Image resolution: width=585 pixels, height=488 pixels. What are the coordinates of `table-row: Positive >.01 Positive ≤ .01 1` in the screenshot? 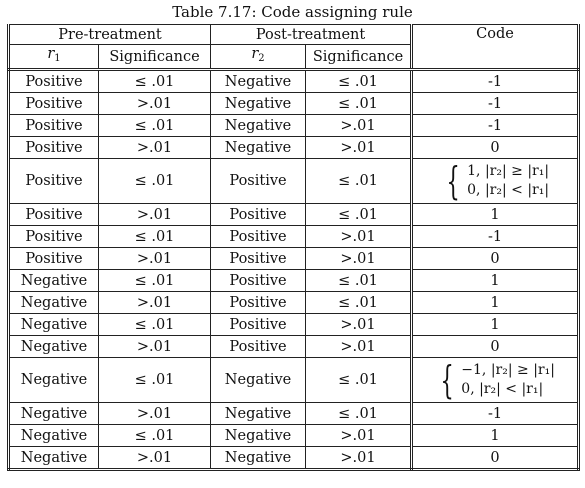 It's located at (294, 214).